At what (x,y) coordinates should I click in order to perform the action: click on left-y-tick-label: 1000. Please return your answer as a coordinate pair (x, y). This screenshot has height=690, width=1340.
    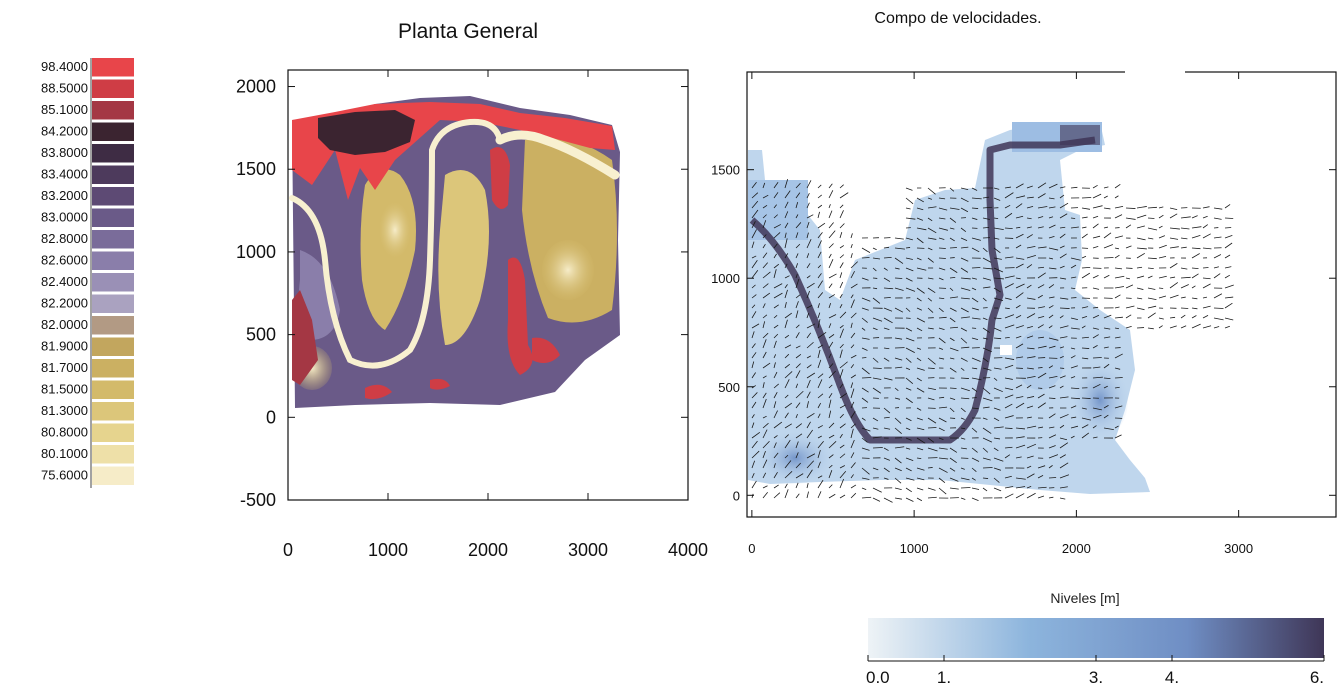
    Looking at the image, I should click on (256, 252).